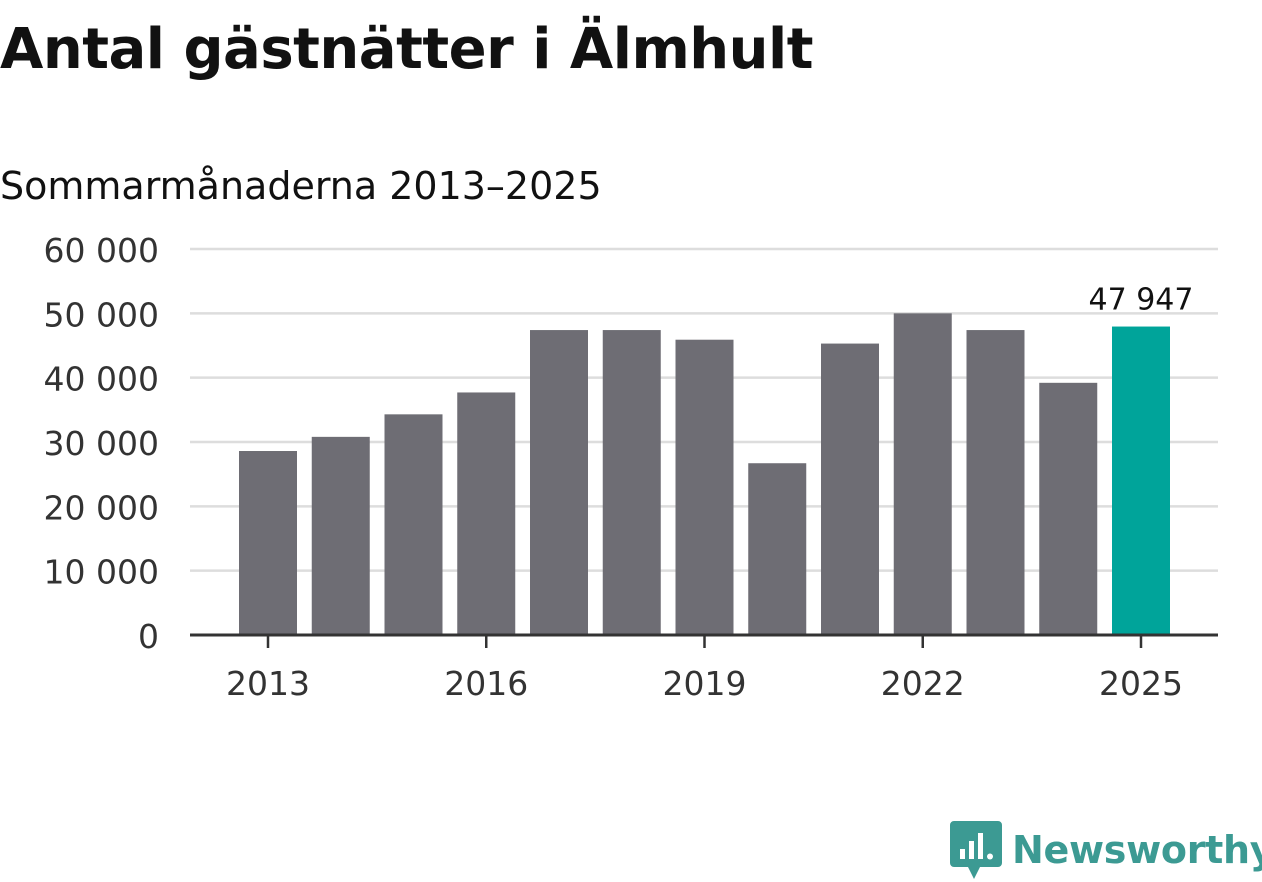 This screenshot has width=1262, height=882. Describe the element at coordinates (101, 572) in the screenshot. I see `y-tick-label: 10 000` at that location.